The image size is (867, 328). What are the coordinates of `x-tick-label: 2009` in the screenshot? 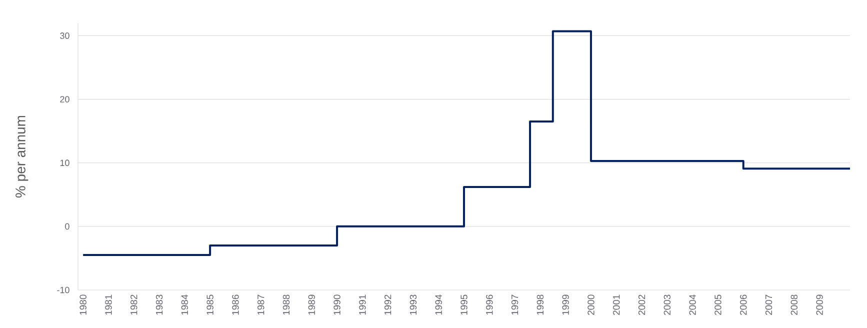 It's located at (819, 304).